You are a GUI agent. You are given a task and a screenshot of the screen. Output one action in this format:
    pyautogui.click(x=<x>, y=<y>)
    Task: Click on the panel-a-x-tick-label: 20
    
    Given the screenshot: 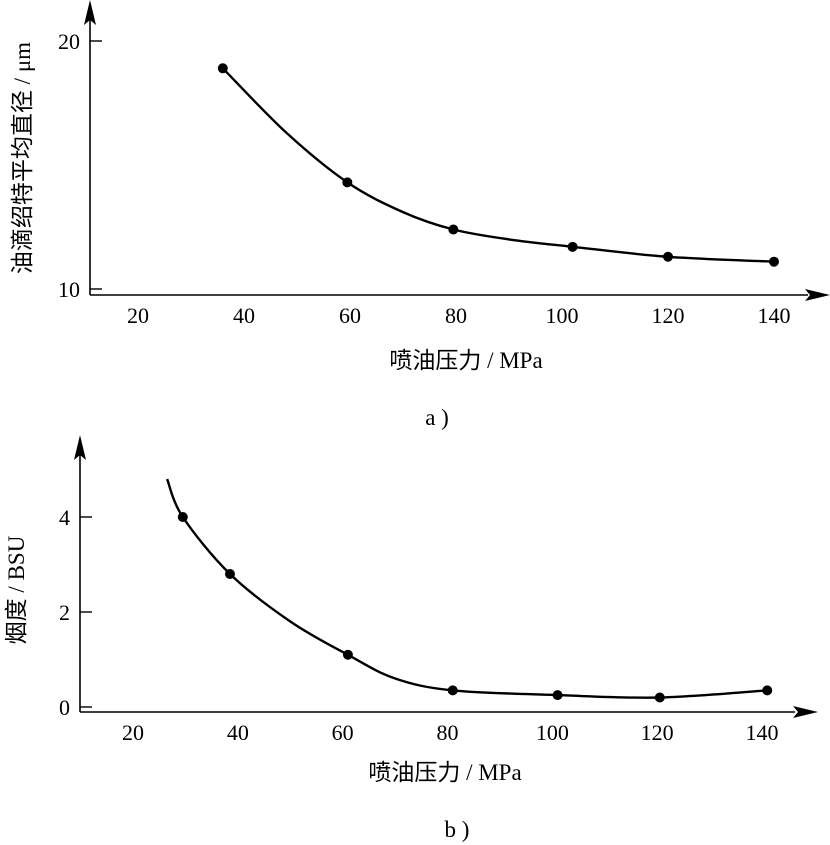 What is the action you would take?
    pyautogui.click(x=138, y=315)
    